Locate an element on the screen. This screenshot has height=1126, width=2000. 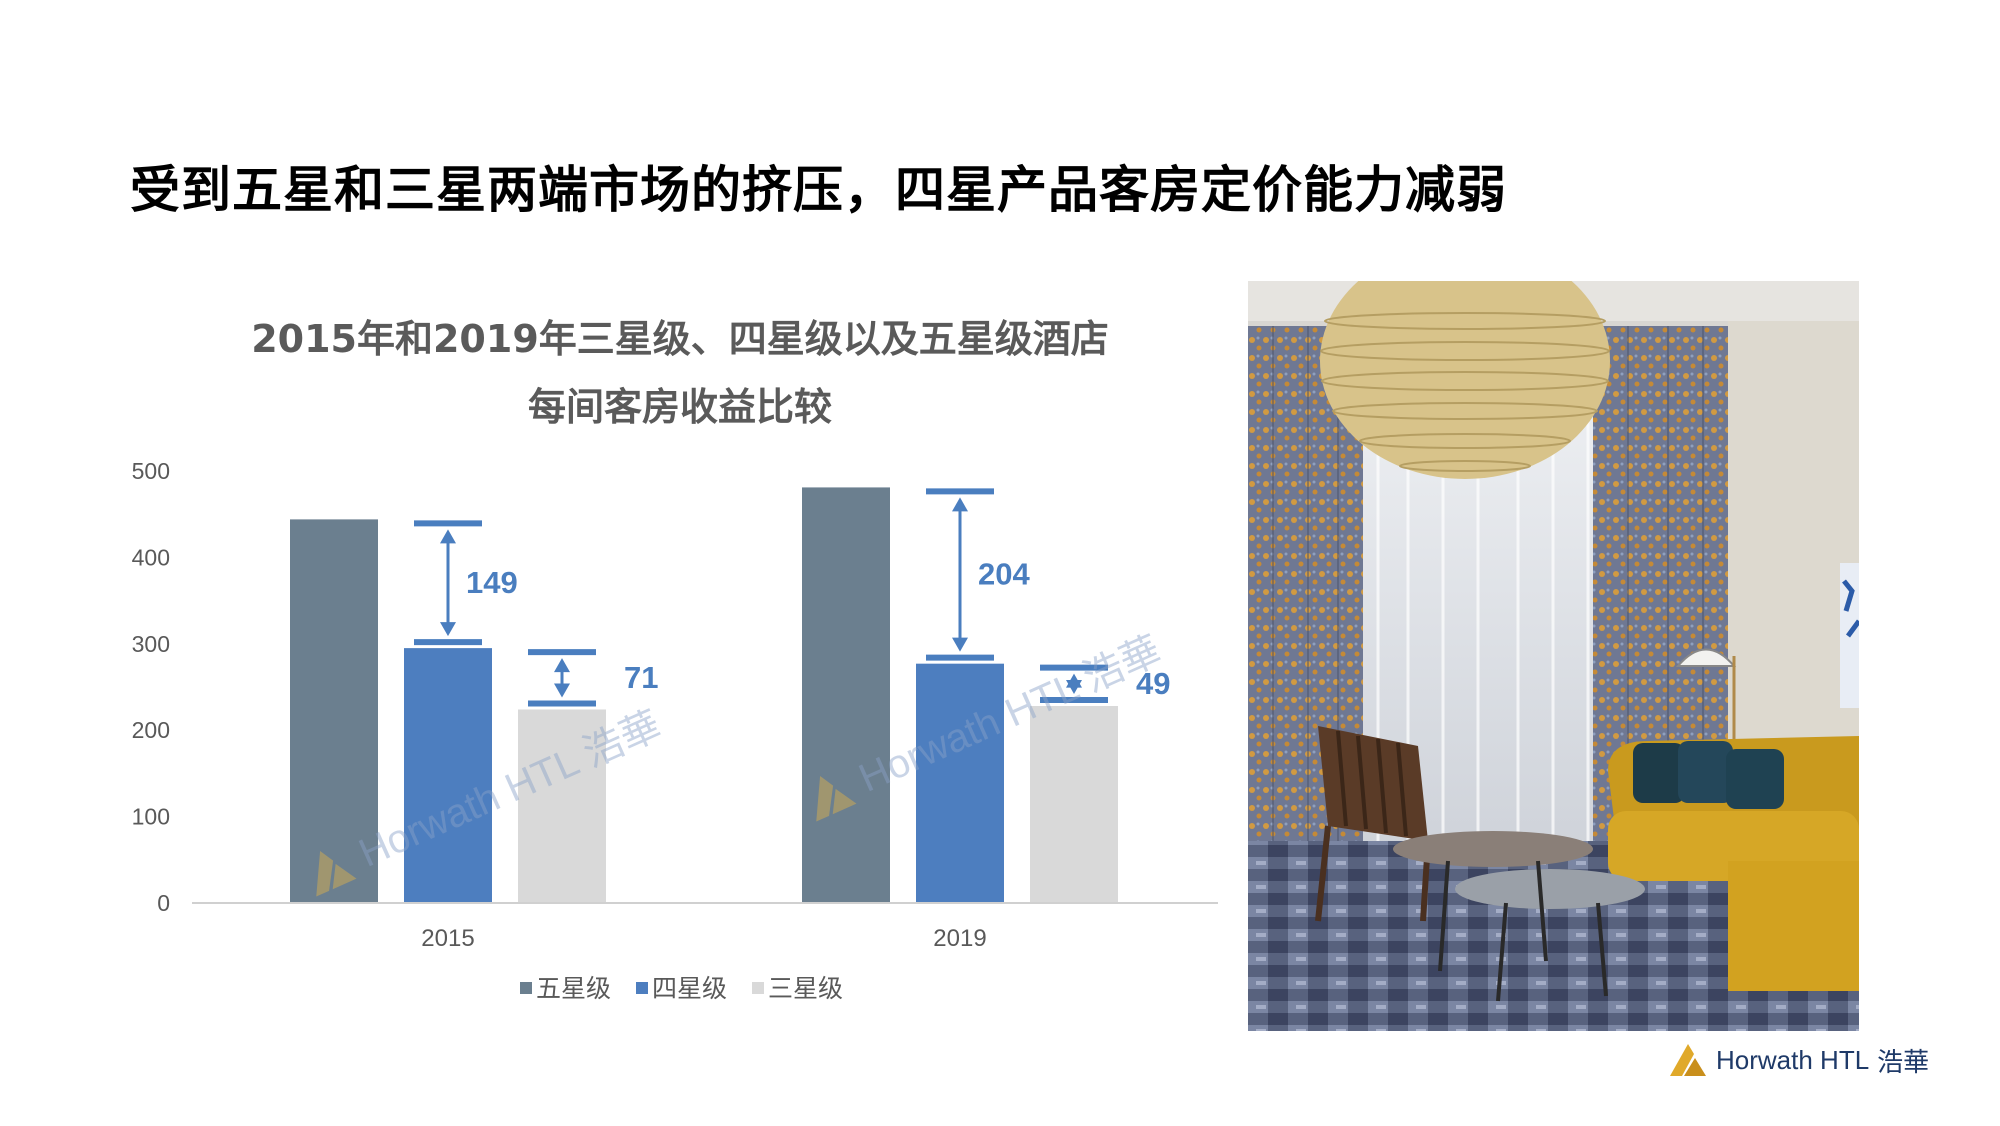
y-tick-label: 200 is located at coordinates (151, 730).